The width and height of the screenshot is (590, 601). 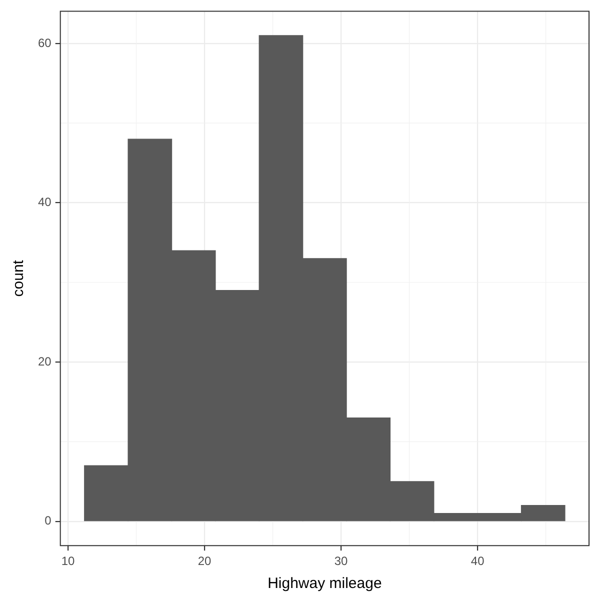 I want to click on y-axis-title: count, so click(x=19, y=278).